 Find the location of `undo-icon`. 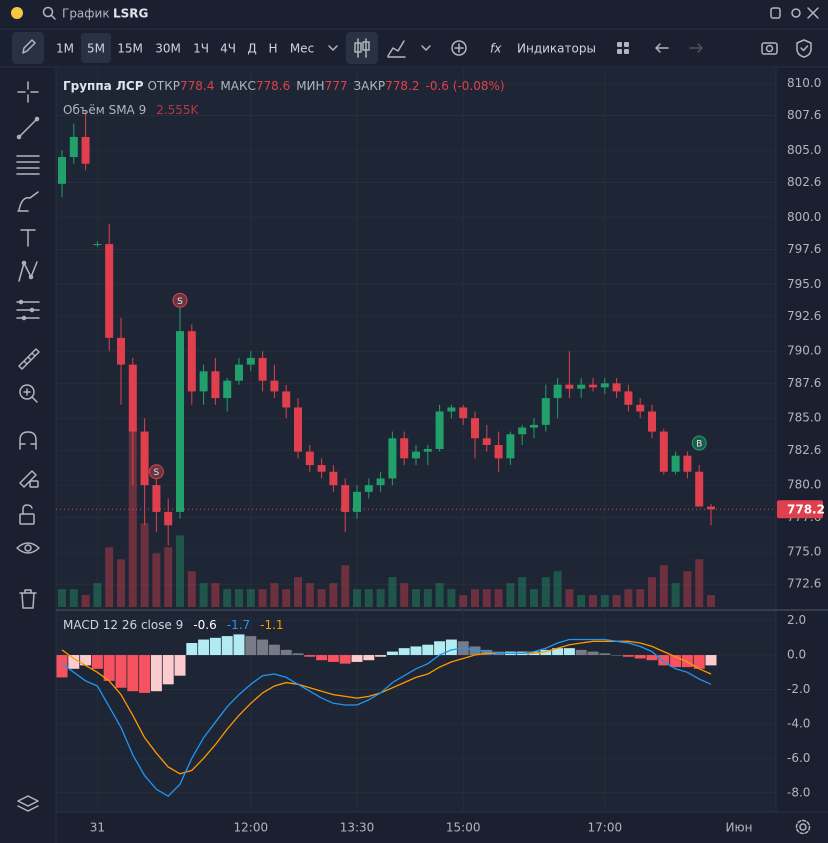

undo-icon is located at coordinates (662, 48).